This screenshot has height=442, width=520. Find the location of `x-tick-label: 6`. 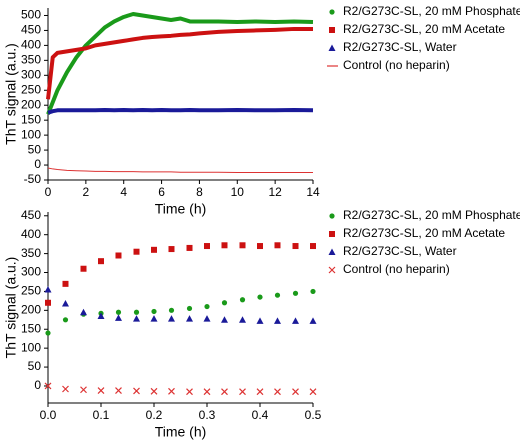

x-tick-label: 6 is located at coordinates (161, 192).